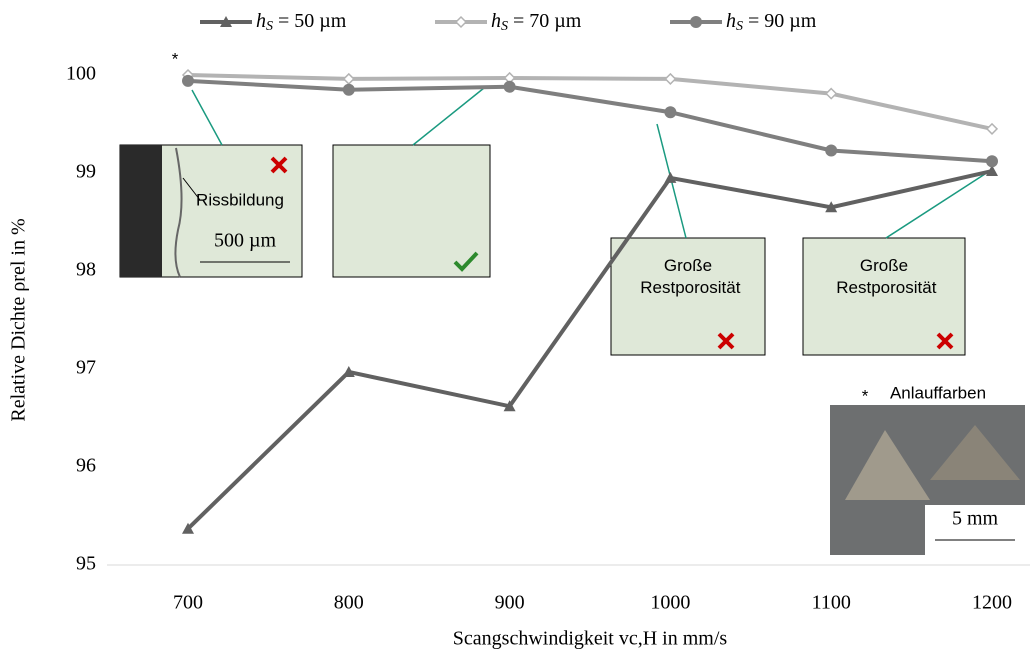 The image size is (1032, 655). I want to click on crack-pointer, so click(191, 189).